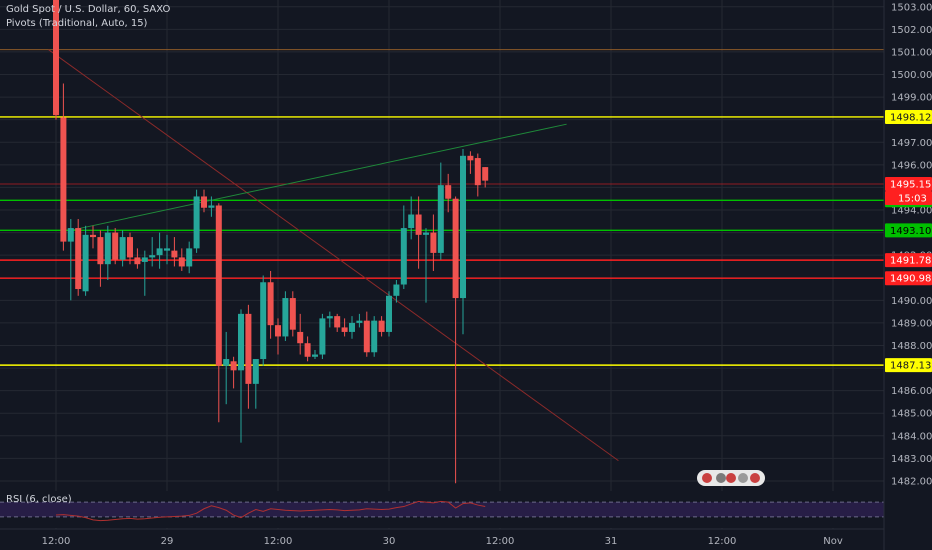 This screenshot has height=550, width=932. Describe the element at coordinates (911, 98) in the screenshot. I see `price-tick-label: 1499.00` at that location.